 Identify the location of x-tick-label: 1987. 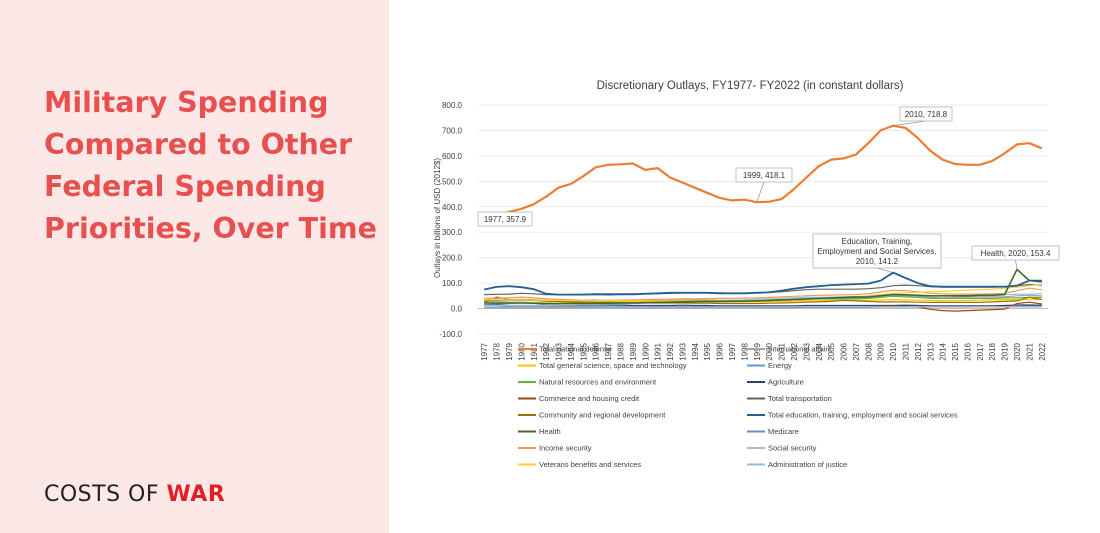
(608, 351).